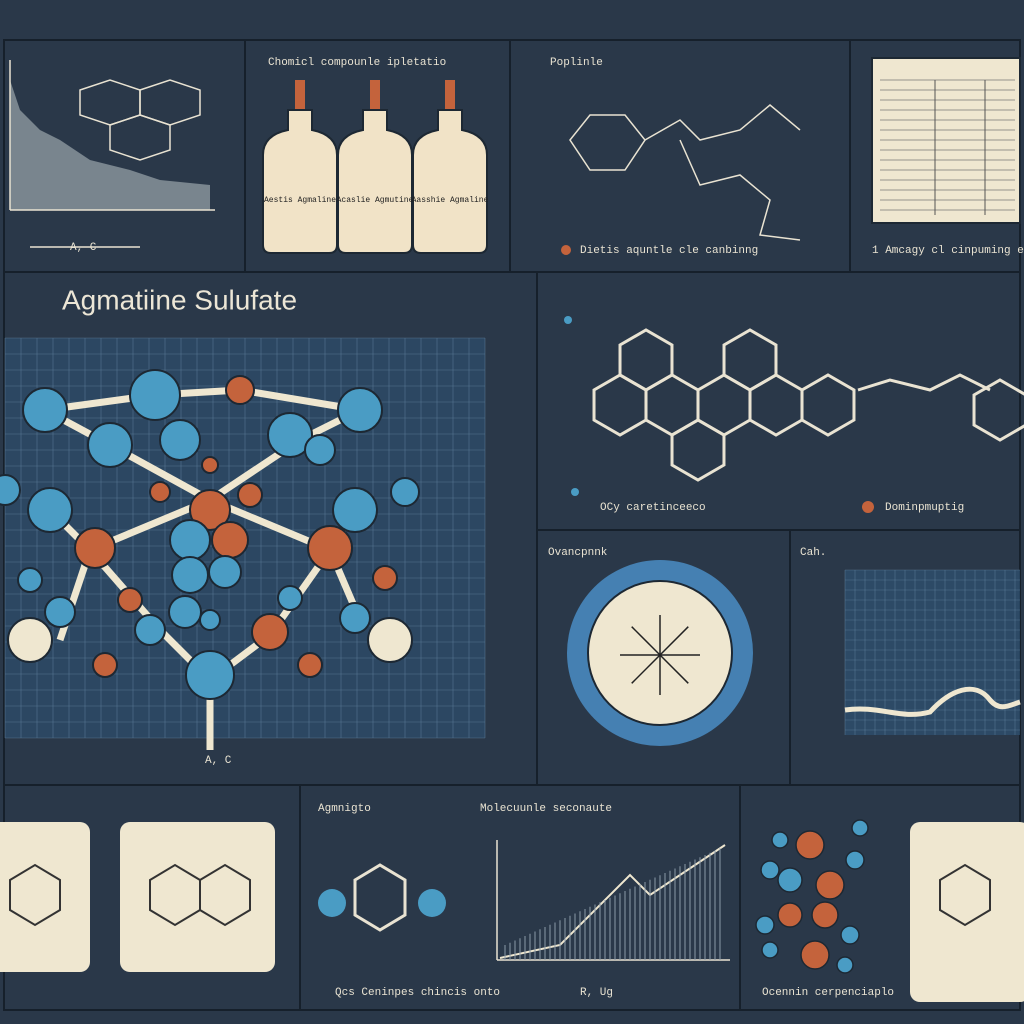 The height and width of the screenshot is (1024, 1024). I want to click on label: Qcs Ceninpes chincis onto, so click(417, 993).